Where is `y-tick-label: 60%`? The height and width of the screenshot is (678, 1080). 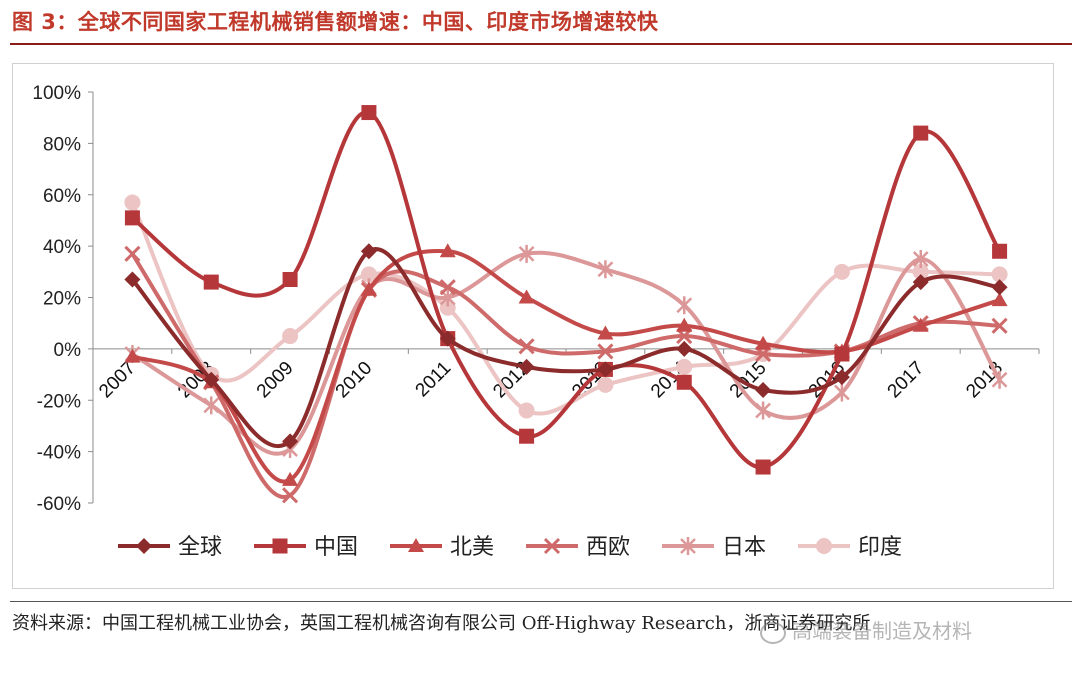
y-tick-label: 60% is located at coordinates (62, 196).